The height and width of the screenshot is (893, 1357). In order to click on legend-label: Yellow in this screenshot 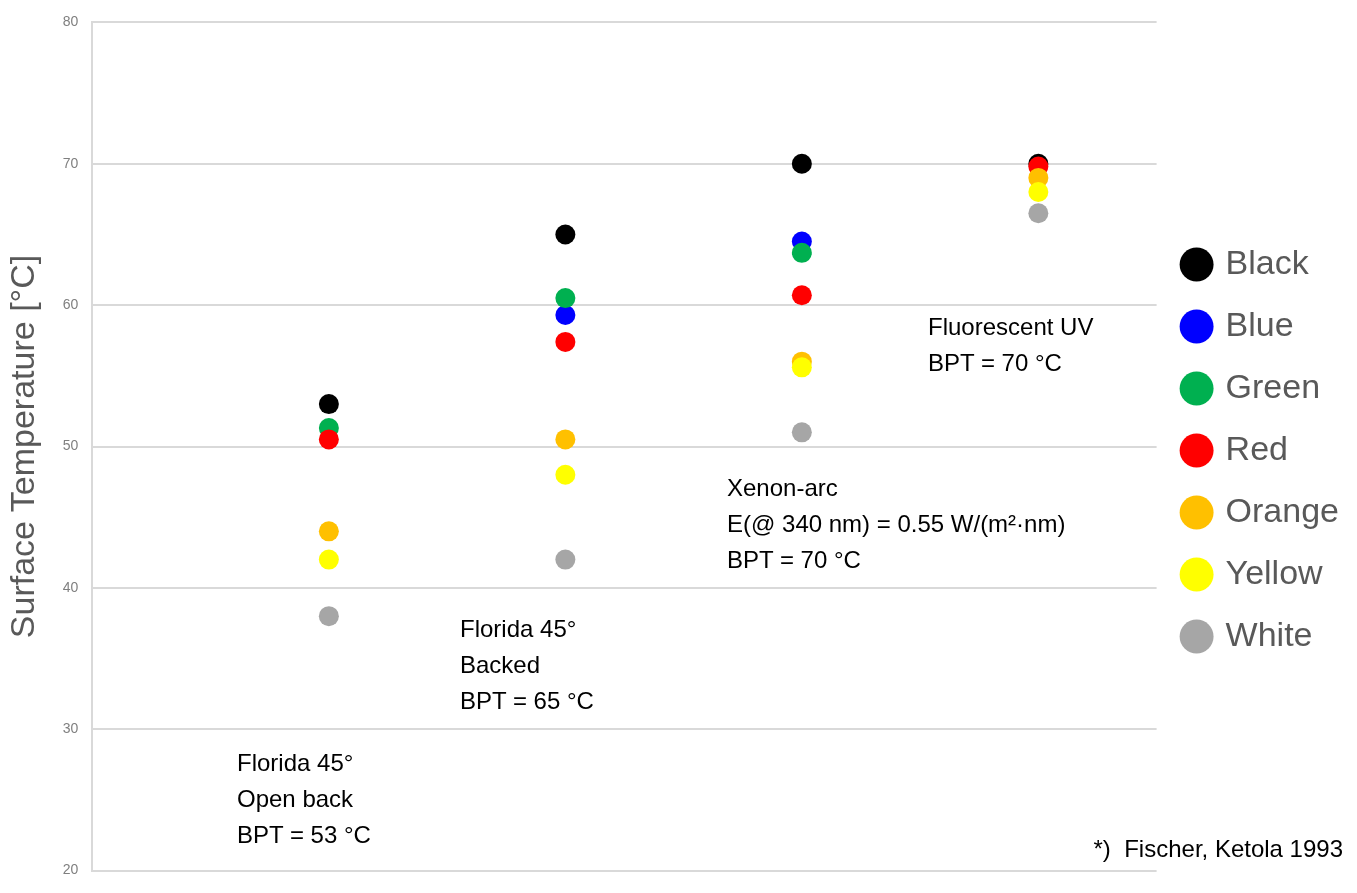, I will do `click(1274, 571)`.